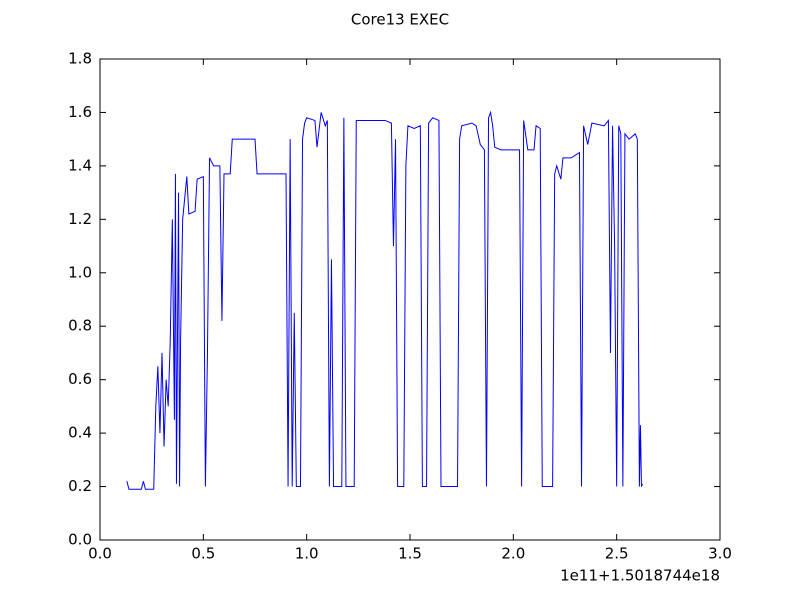 Image resolution: width=800 pixels, height=600 pixels. Describe the element at coordinates (203, 554) in the screenshot. I see `x-tick-label: 0.5` at that location.